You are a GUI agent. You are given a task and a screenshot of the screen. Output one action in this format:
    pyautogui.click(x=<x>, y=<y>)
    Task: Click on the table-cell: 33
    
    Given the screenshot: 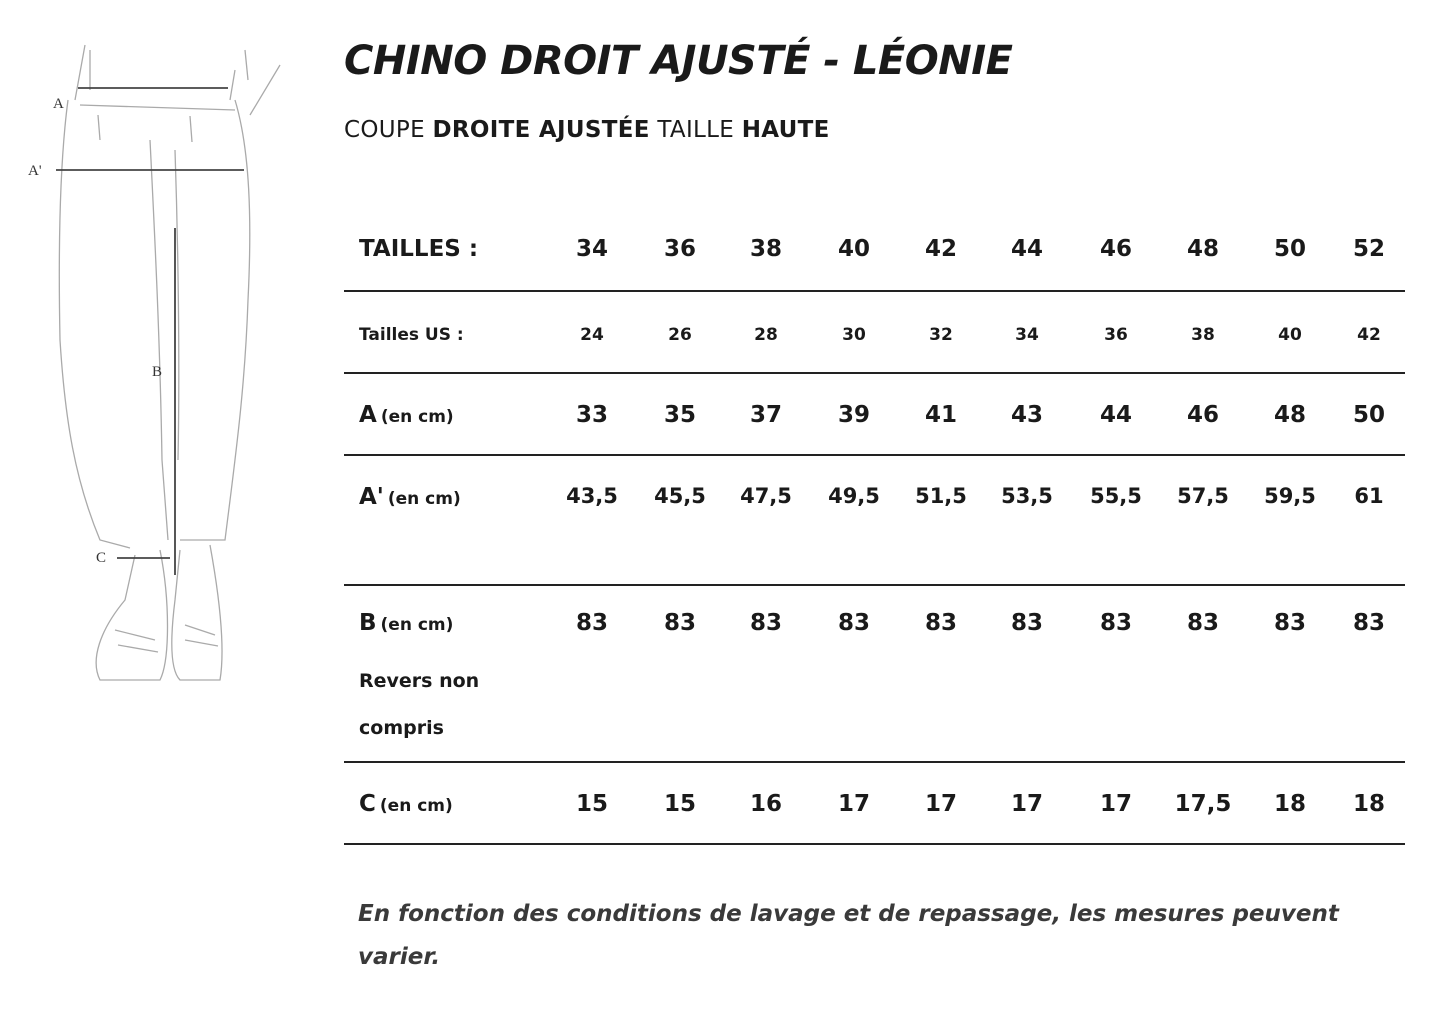 What is the action you would take?
    pyautogui.click(x=591, y=415)
    